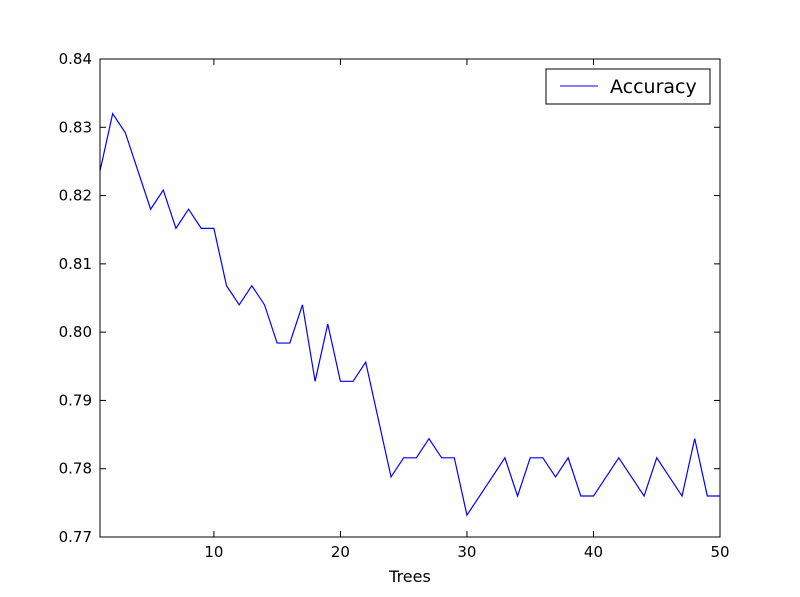 Image resolution: width=800 pixels, height=597 pixels. Describe the element at coordinates (213, 552) in the screenshot. I see `x-tick-label: 10` at that location.